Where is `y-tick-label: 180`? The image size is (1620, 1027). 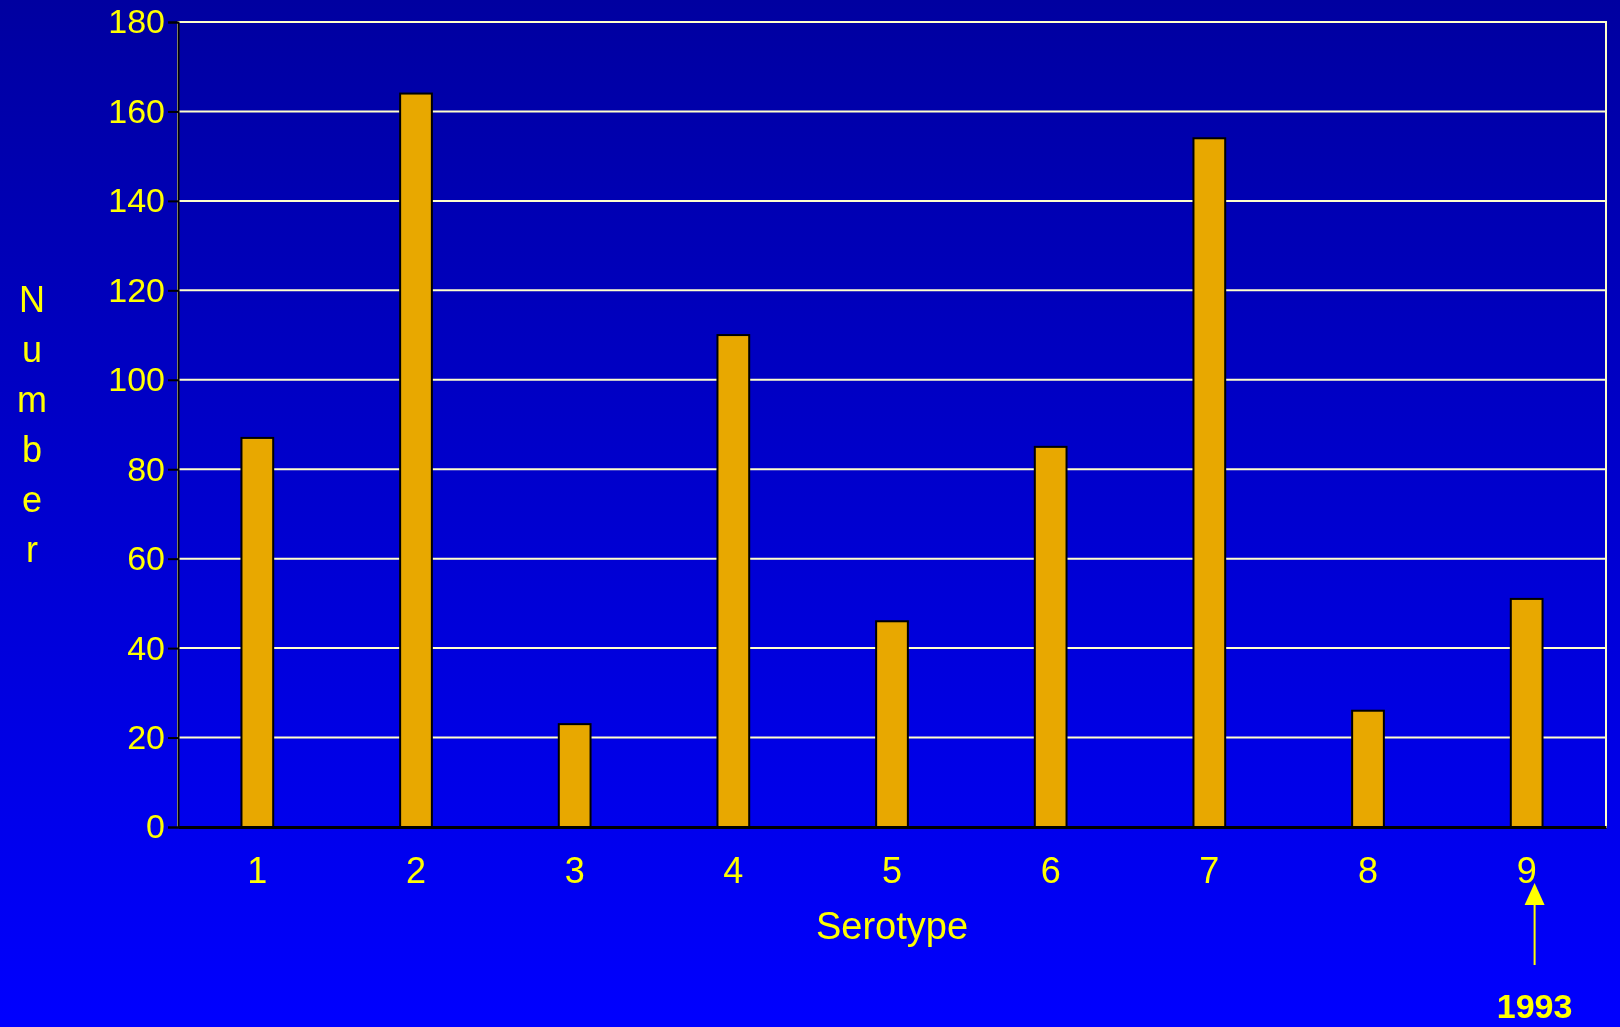
y-tick-label: 180 is located at coordinates (136, 21).